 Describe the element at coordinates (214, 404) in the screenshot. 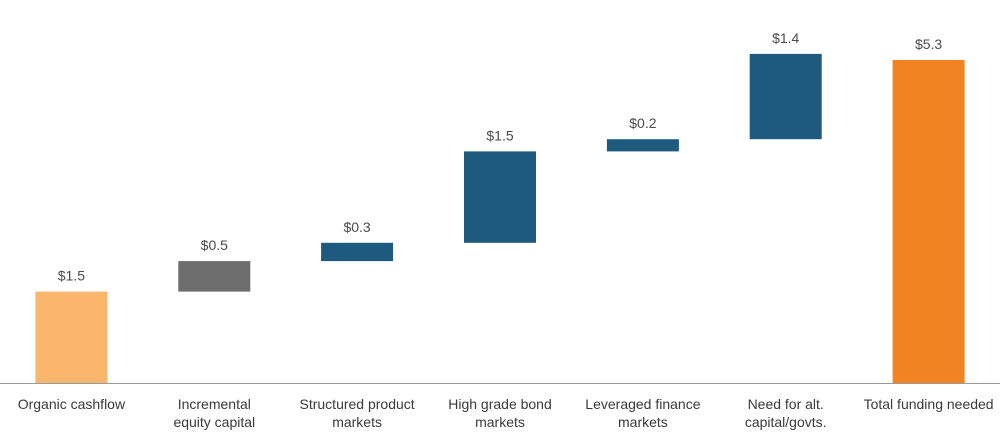

I see `category-label-1-line-0: Incremental` at that location.